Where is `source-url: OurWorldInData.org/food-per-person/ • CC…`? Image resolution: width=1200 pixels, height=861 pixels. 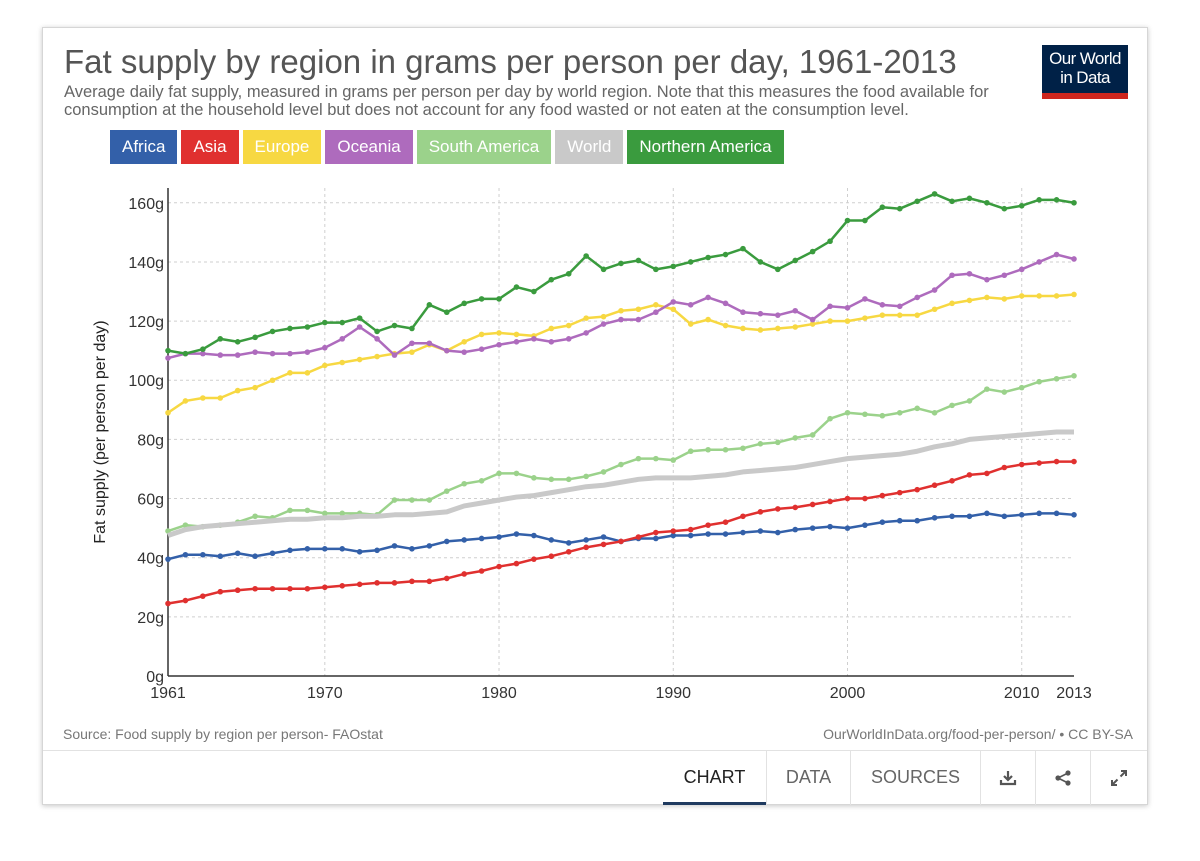
source-url: OurWorldInData.org/food-per-person/ • CC… is located at coordinates (978, 734).